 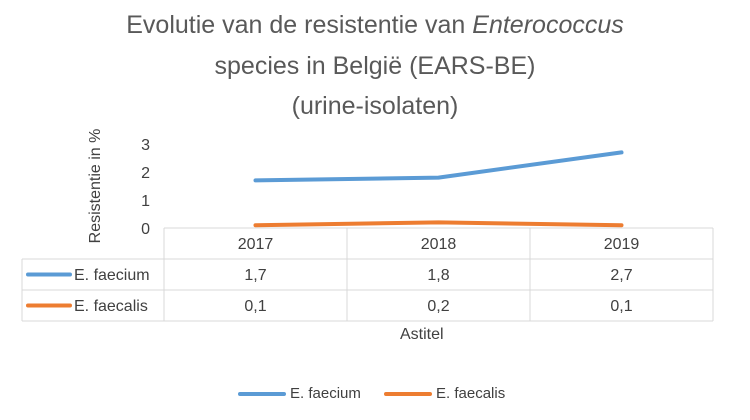 What do you see at coordinates (145, 229) in the screenshot?
I see `y-tick-label: 0` at bounding box center [145, 229].